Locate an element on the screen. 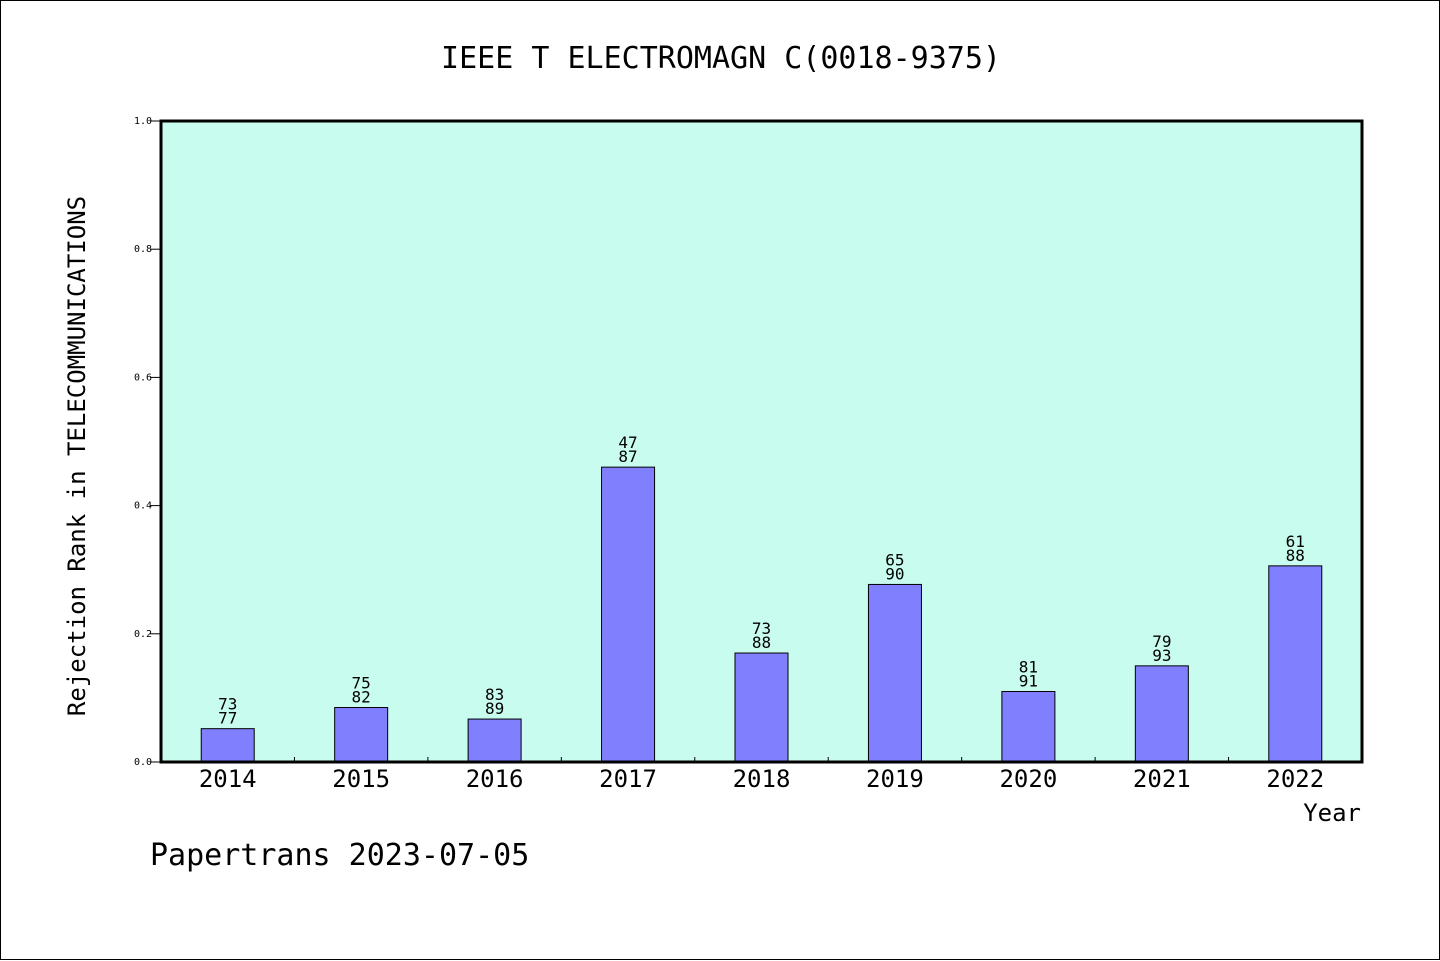 The image size is (1440, 961). y-tick-label: 1.0 is located at coordinates (143, 121).